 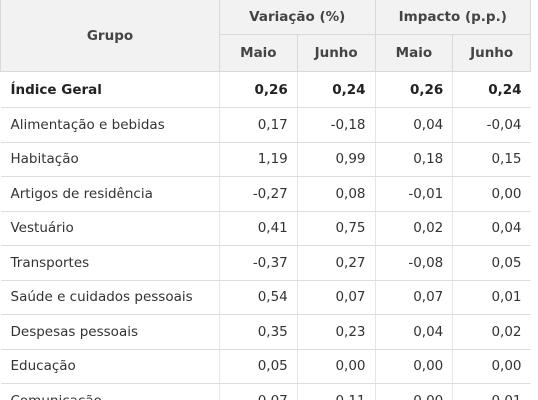 I want to click on row-label: Índice Geral, so click(x=110, y=89).